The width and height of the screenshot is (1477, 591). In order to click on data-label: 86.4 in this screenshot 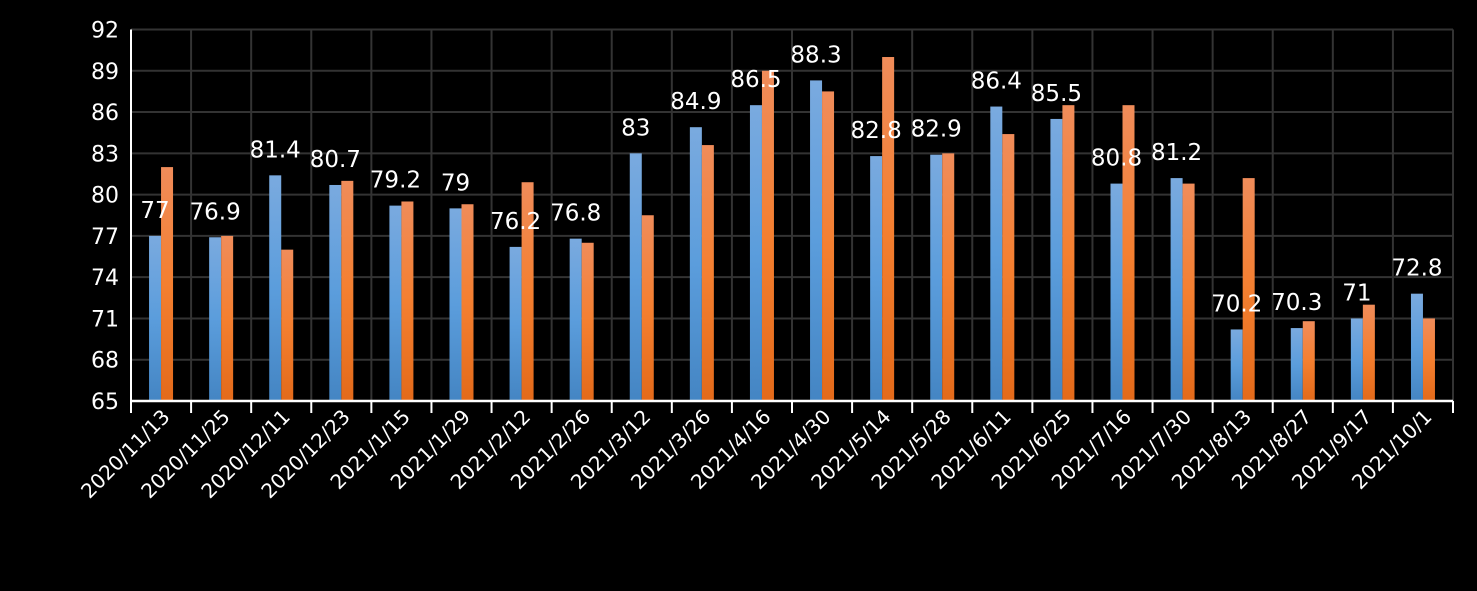, I will do `click(996, 82)`.